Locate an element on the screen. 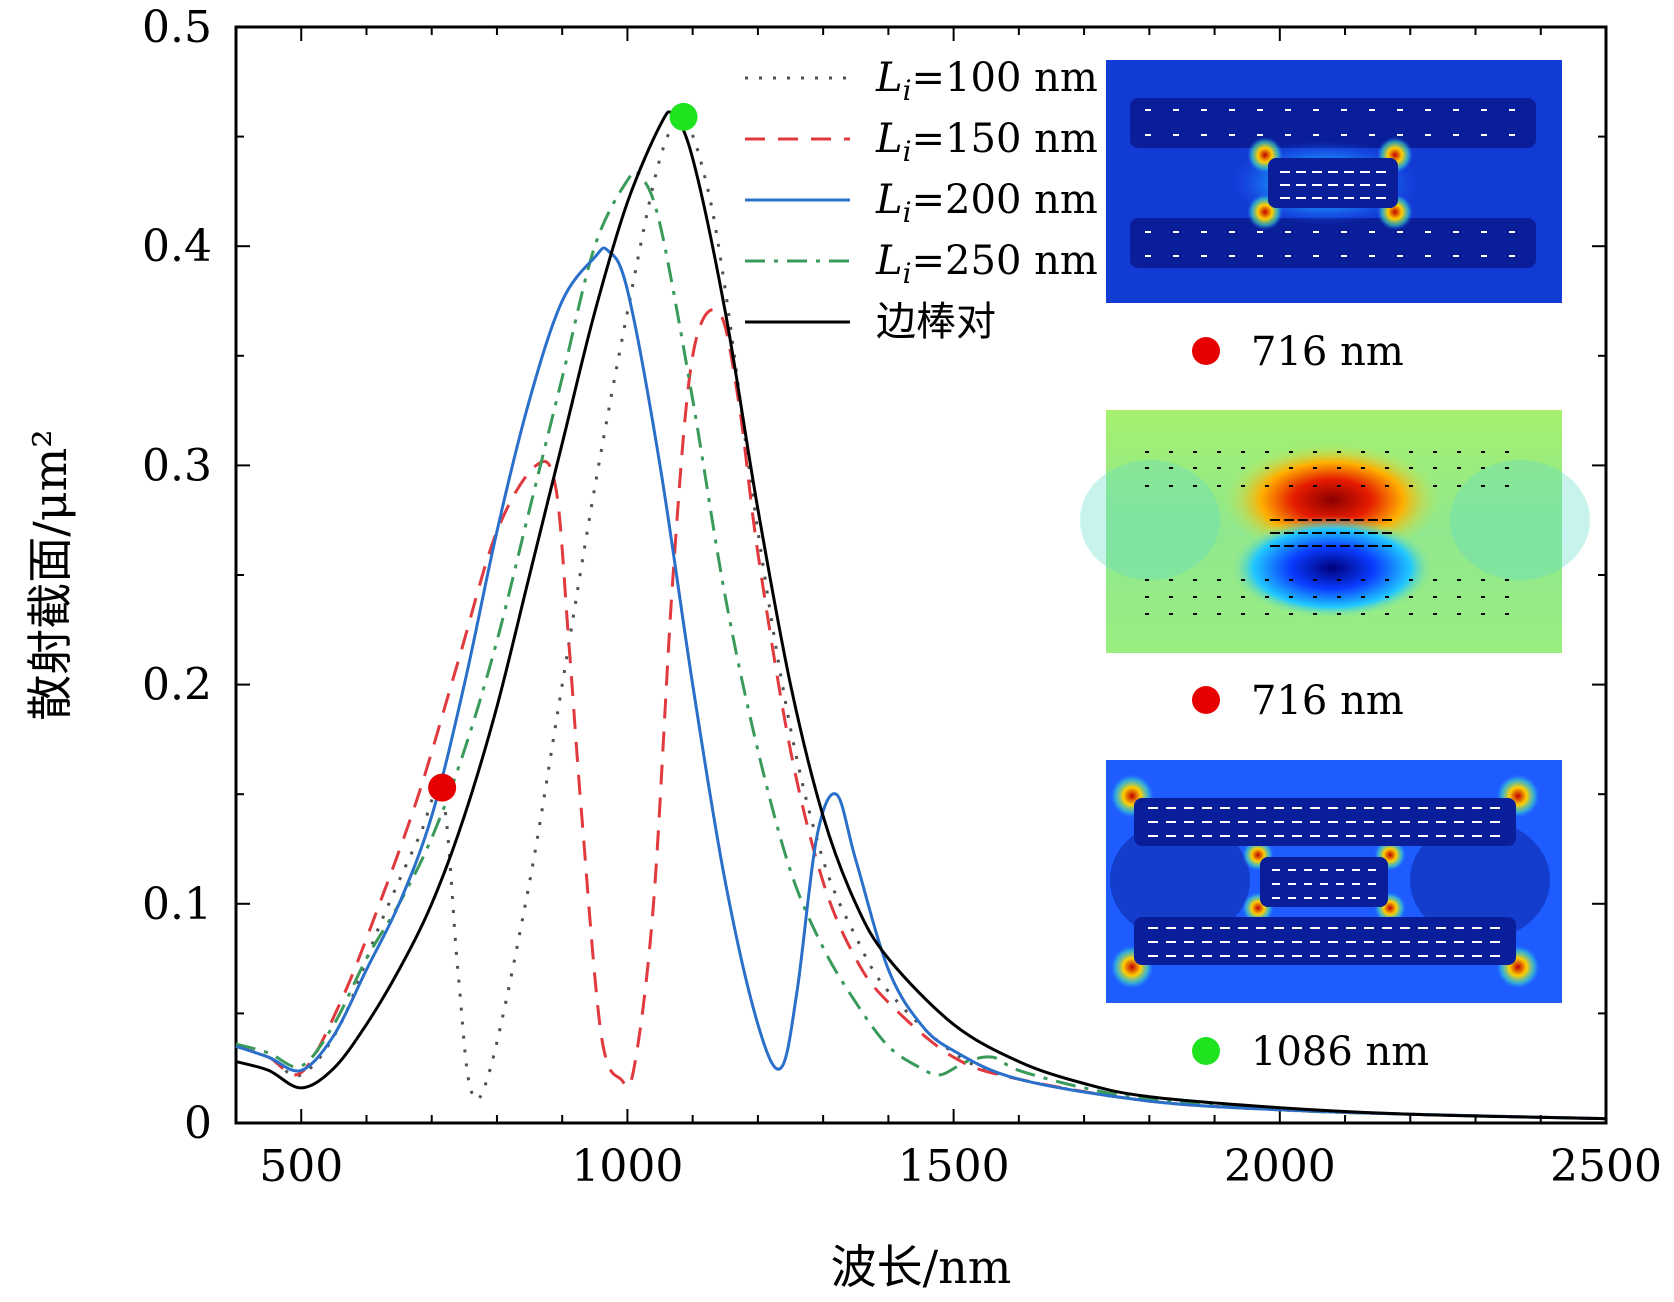 The width and height of the screenshot is (1674, 1302). y-tick-label: 0.1 is located at coordinates (177, 904).